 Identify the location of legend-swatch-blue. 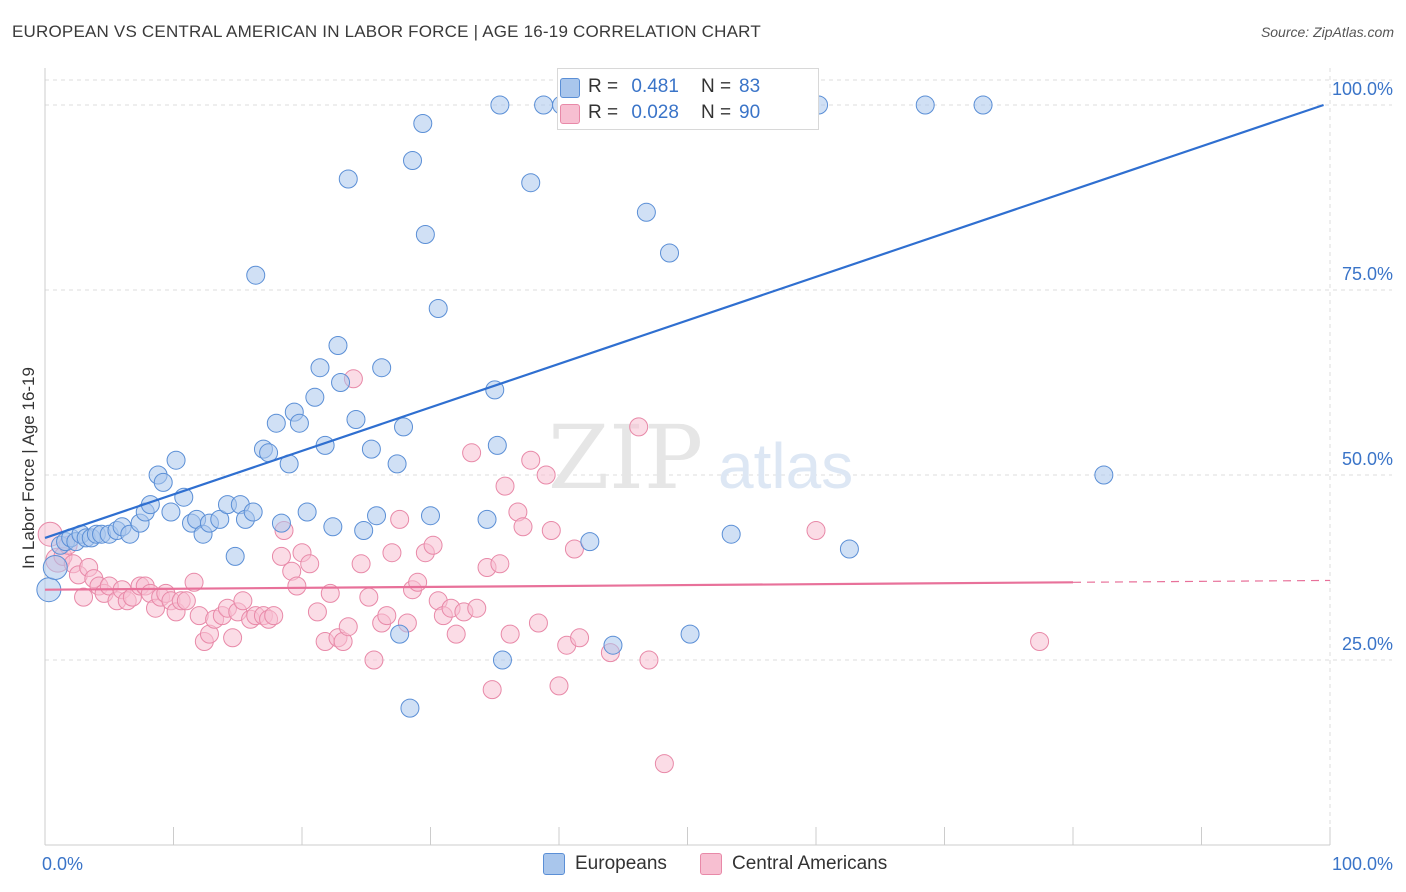
(570, 88).